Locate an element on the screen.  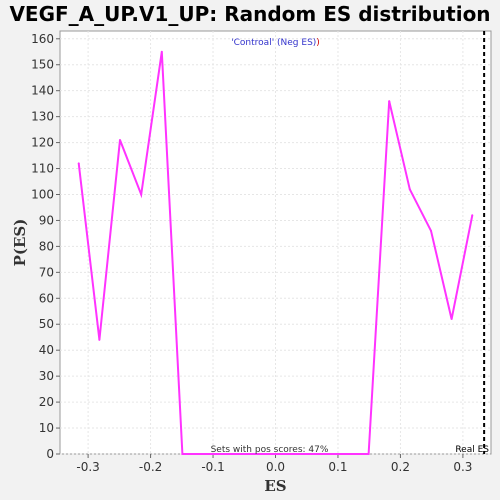
legend-prefix: 'Controal' (Neg ES) is located at coordinates (273, 43).